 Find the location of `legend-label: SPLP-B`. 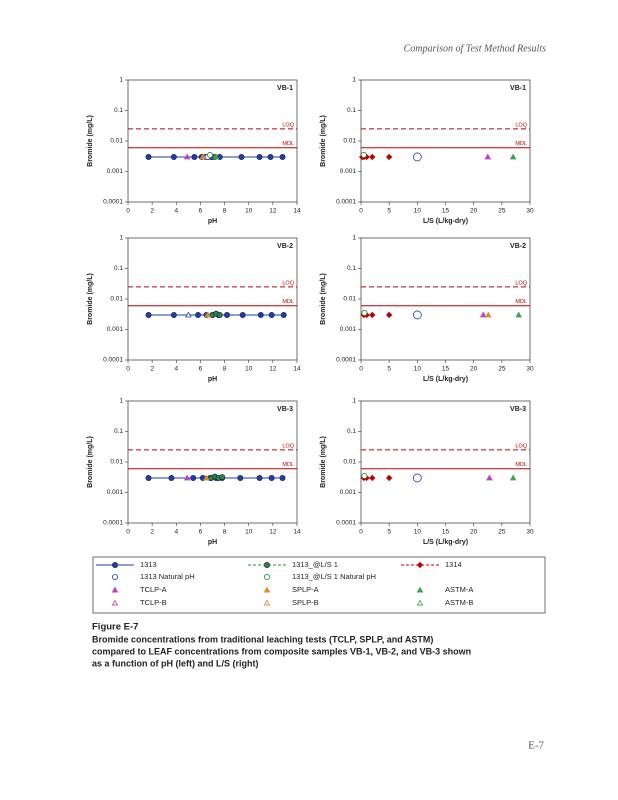

legend-label: SPLP-B is located at coordinates (305, 602).